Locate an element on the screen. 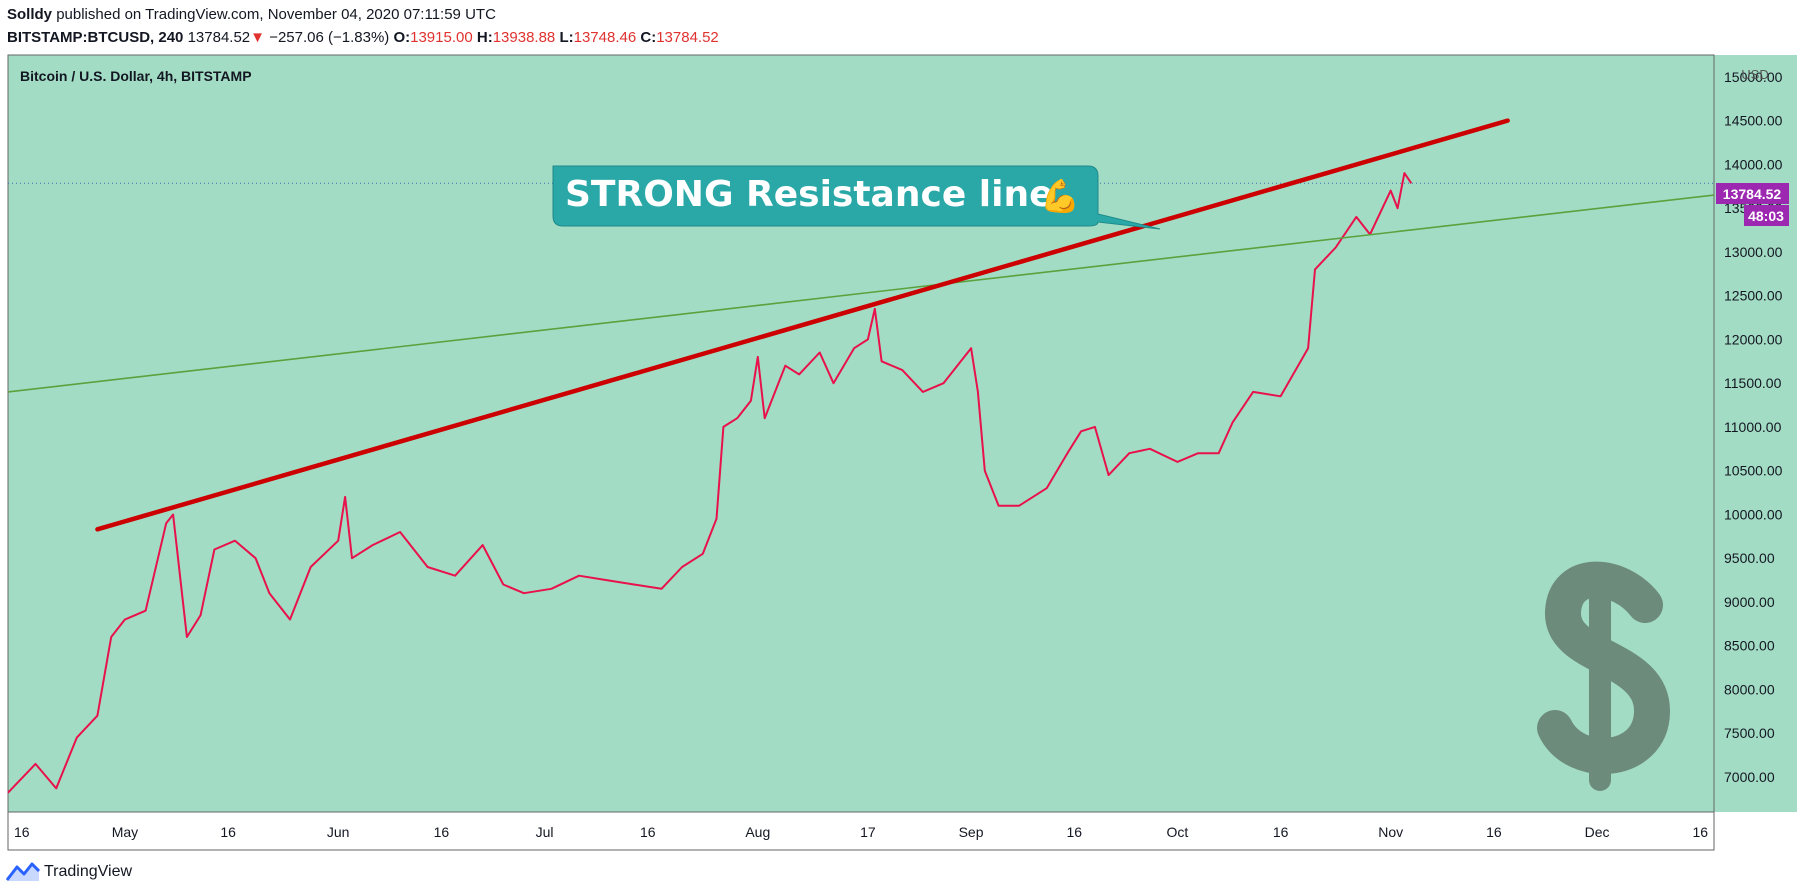  y-tick-label: 12500.00 is located at coordinates (1753, 296).